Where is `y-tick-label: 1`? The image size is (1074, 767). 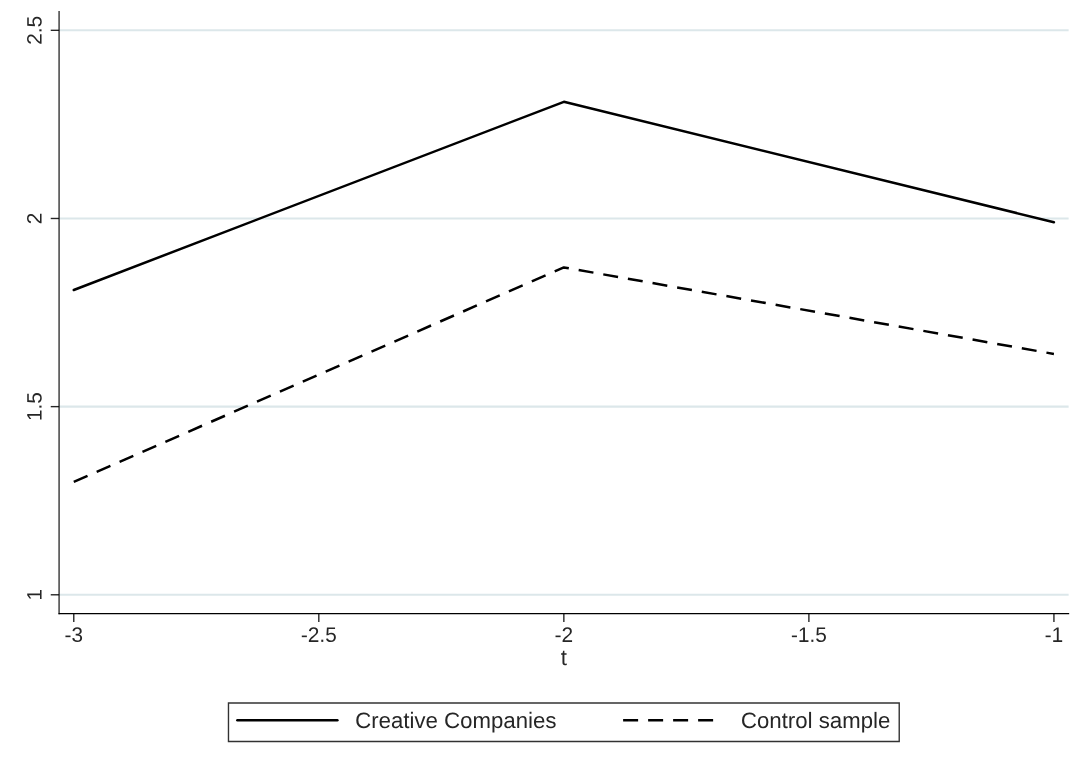
y-tick-label: 1 is located at coordinates (34, 594).